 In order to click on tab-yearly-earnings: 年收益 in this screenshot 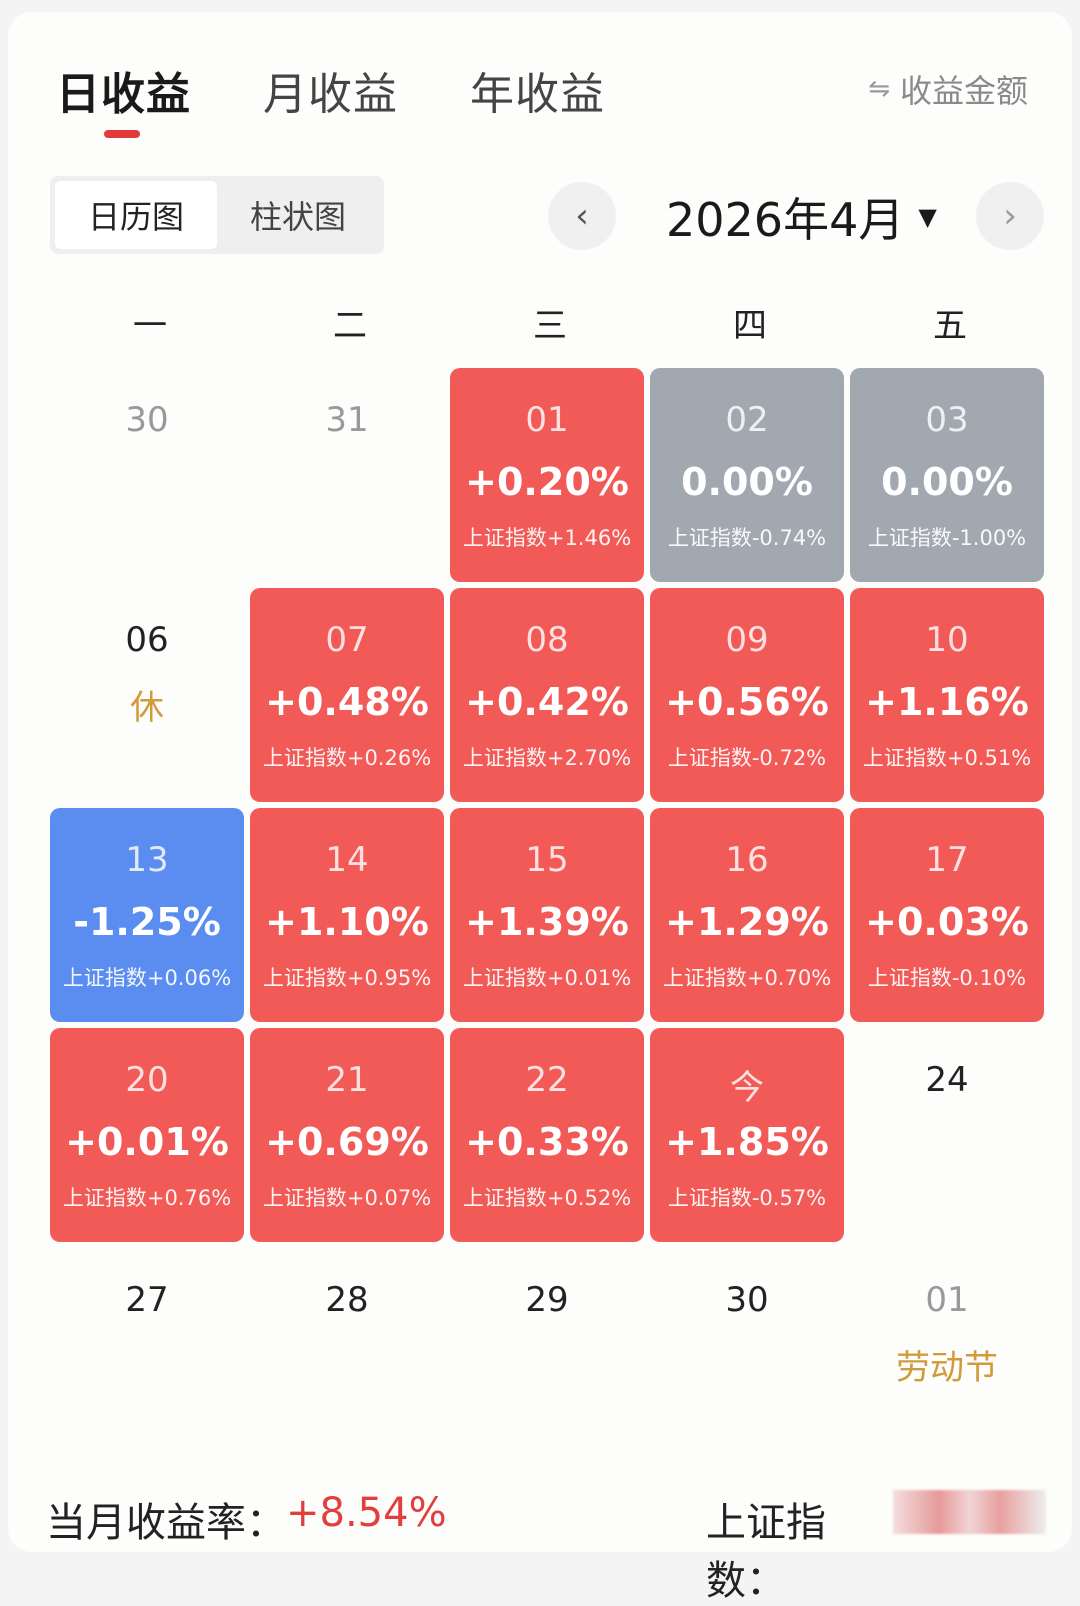, I will do `click(537, 90)`.